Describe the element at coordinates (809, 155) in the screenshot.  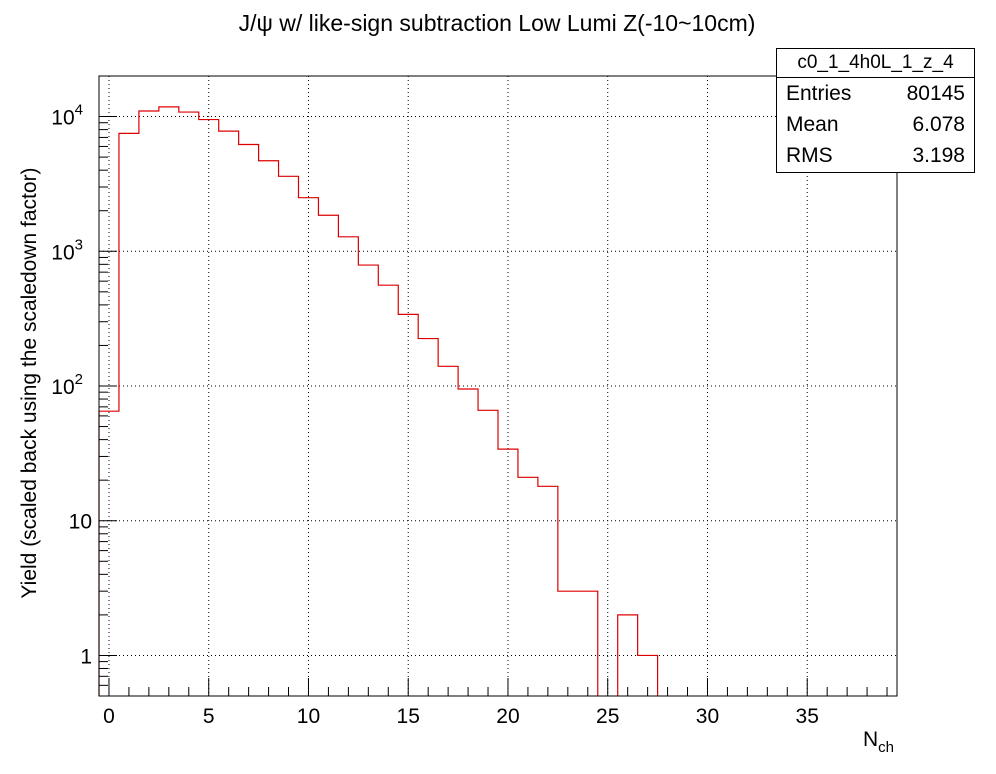
I see `stats-rms-label: RMS` at that location.